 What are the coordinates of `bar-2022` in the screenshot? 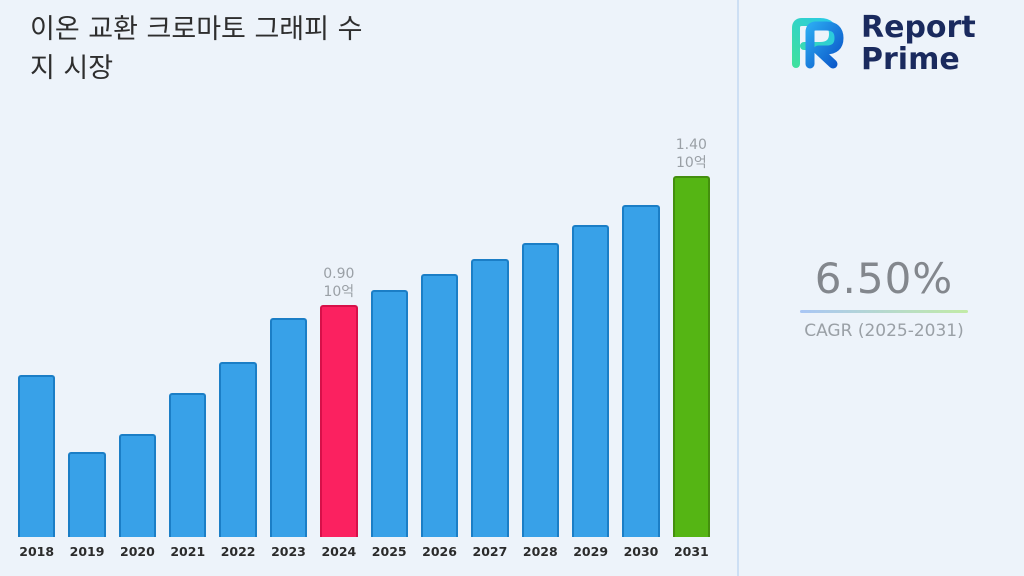 It's located at (238, 449).